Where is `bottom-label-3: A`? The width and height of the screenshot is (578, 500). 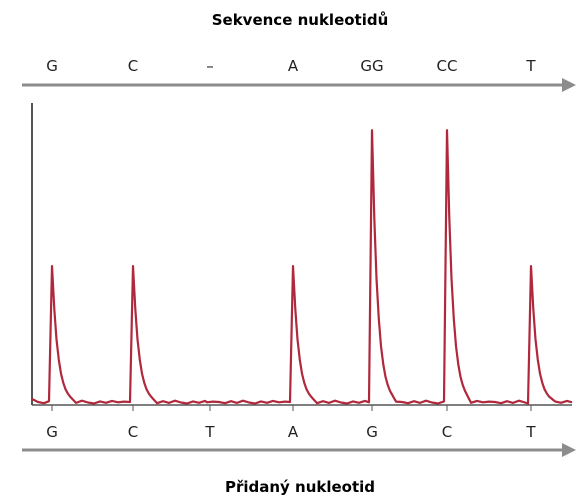 bottom-label-3: A is located at coordinates (293, 432).